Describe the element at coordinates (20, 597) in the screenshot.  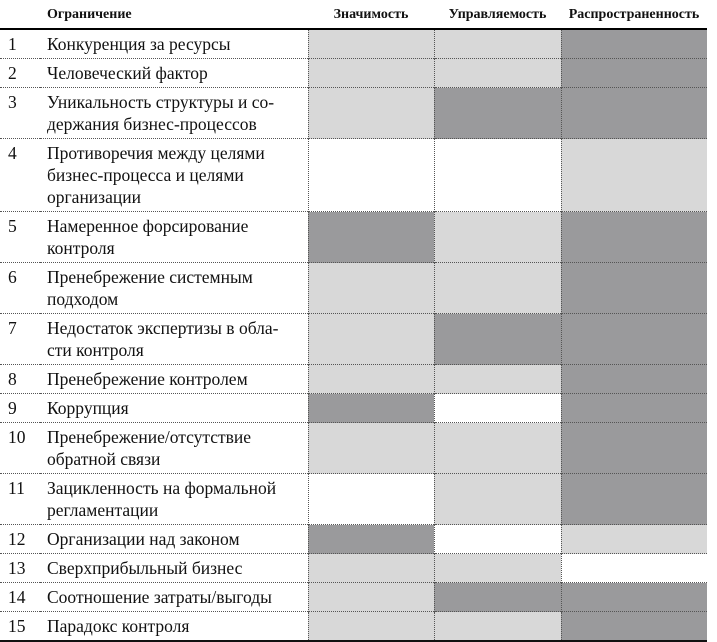
I see `row-number: 14` at that location.